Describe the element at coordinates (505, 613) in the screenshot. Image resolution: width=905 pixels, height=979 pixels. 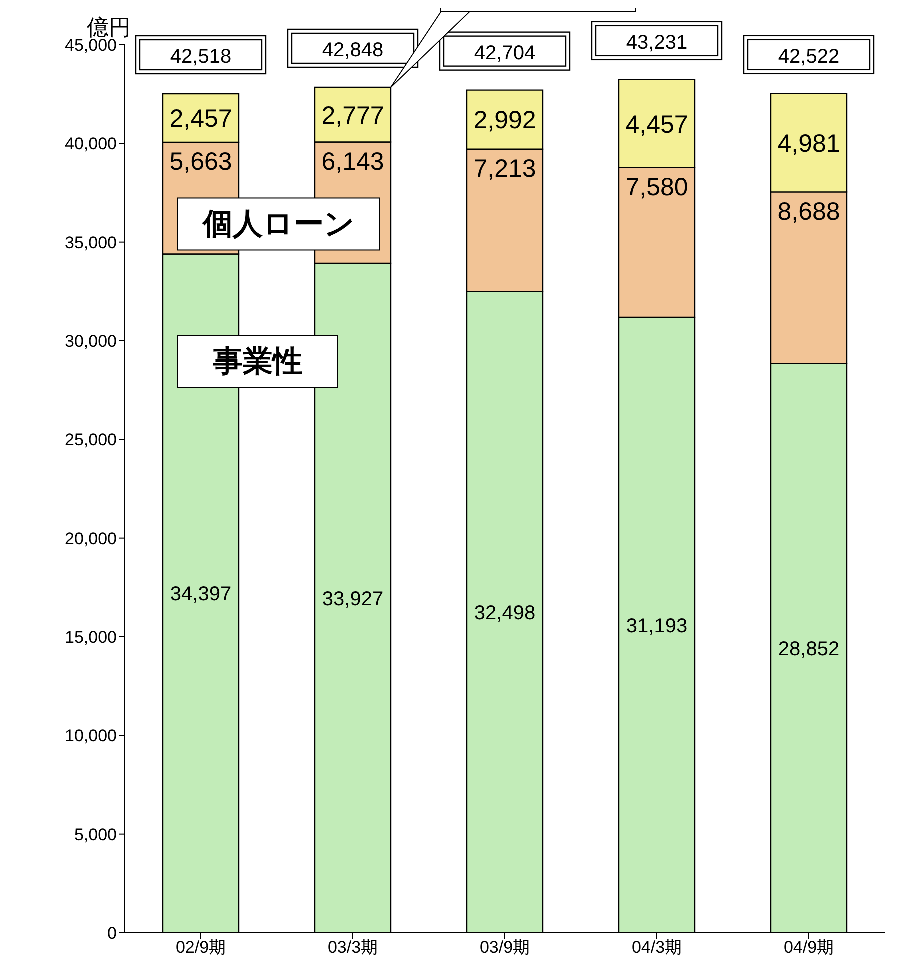
I see `data-label: 32,498` at that location.